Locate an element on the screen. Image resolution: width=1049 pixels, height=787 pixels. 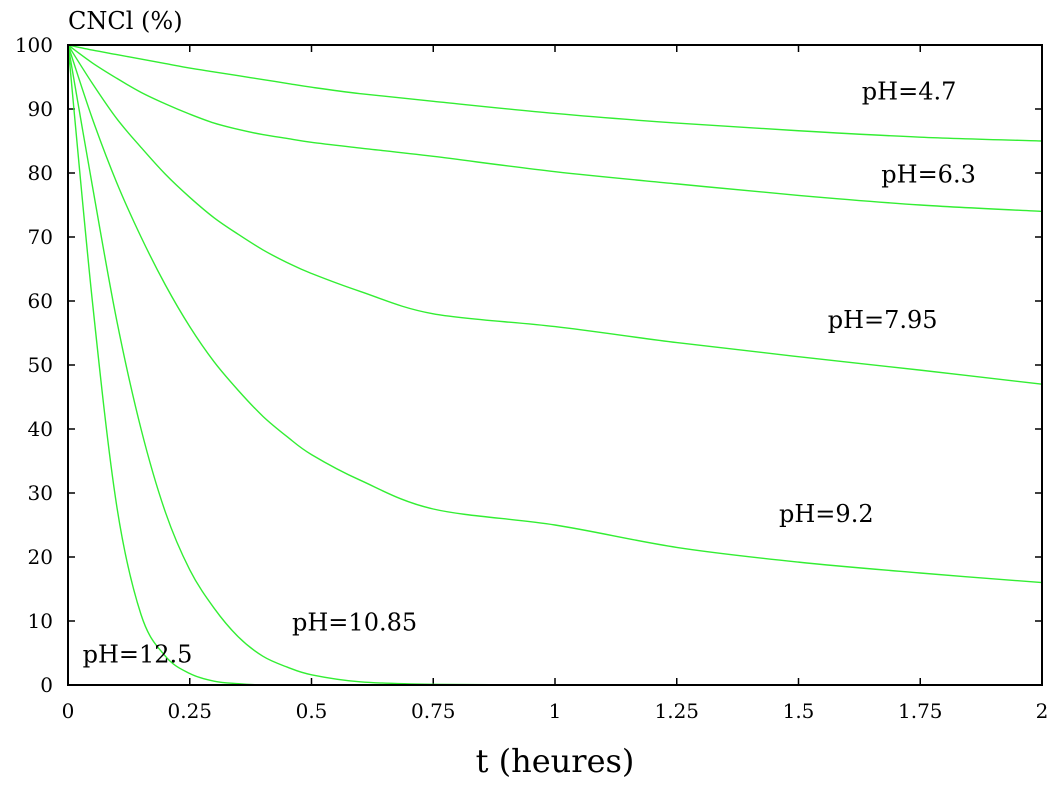
y-axis-label: CNCl (%) is located at coordinates (125, 21).